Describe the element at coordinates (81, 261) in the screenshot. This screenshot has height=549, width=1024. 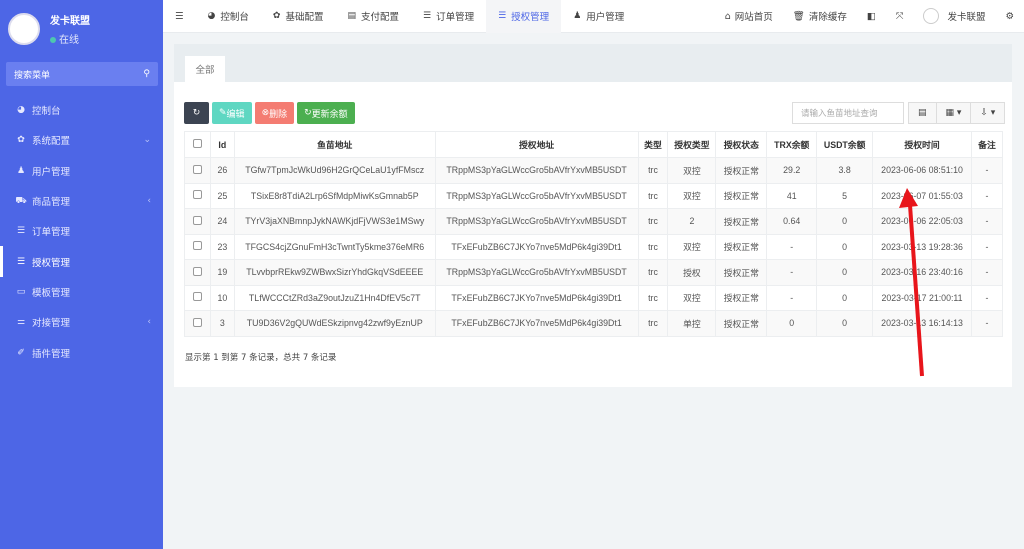
I see `sidebar-item-5: ☰ 授权管理` at that location.